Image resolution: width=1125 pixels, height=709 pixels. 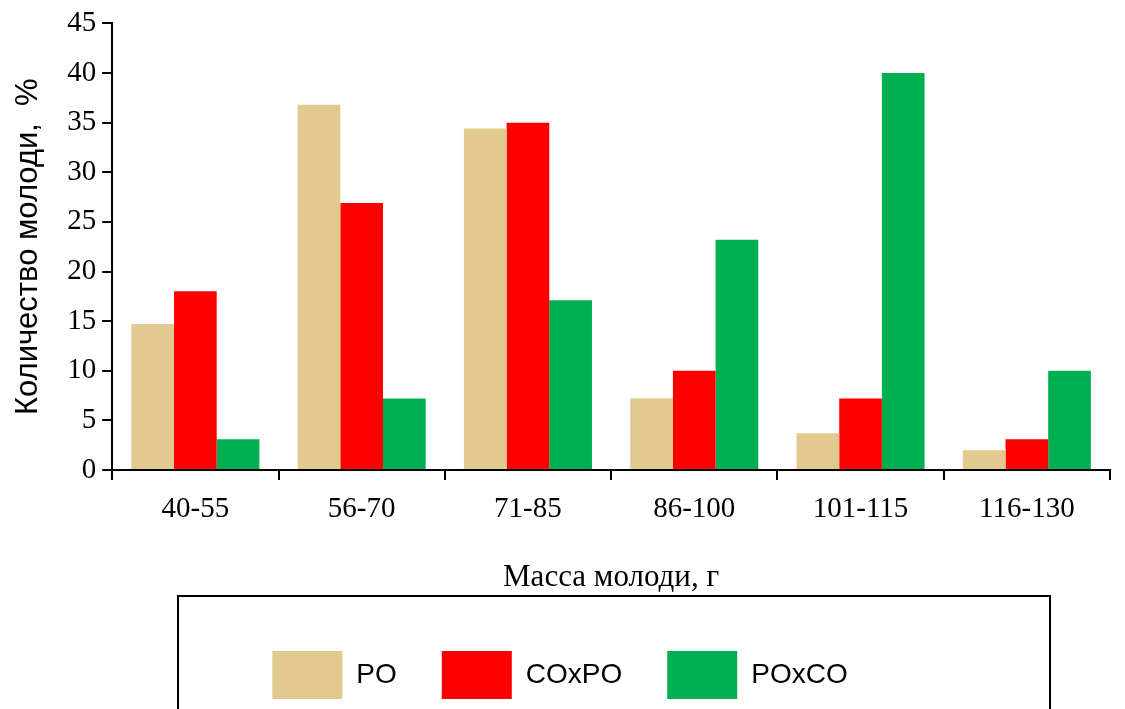 What do you see at coordinates (611, 575) in the screenshot?
I see `x-axis-title: Масса молоди, г` at bounding box center [611, 575].